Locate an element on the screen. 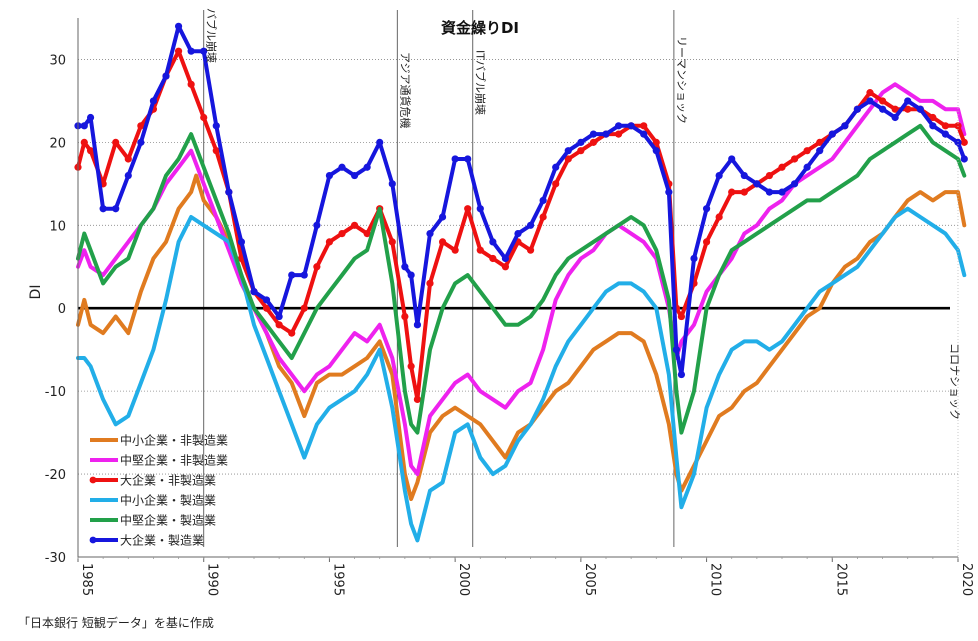  x-tick-label: 2015 is located at coordinates (840, 579).